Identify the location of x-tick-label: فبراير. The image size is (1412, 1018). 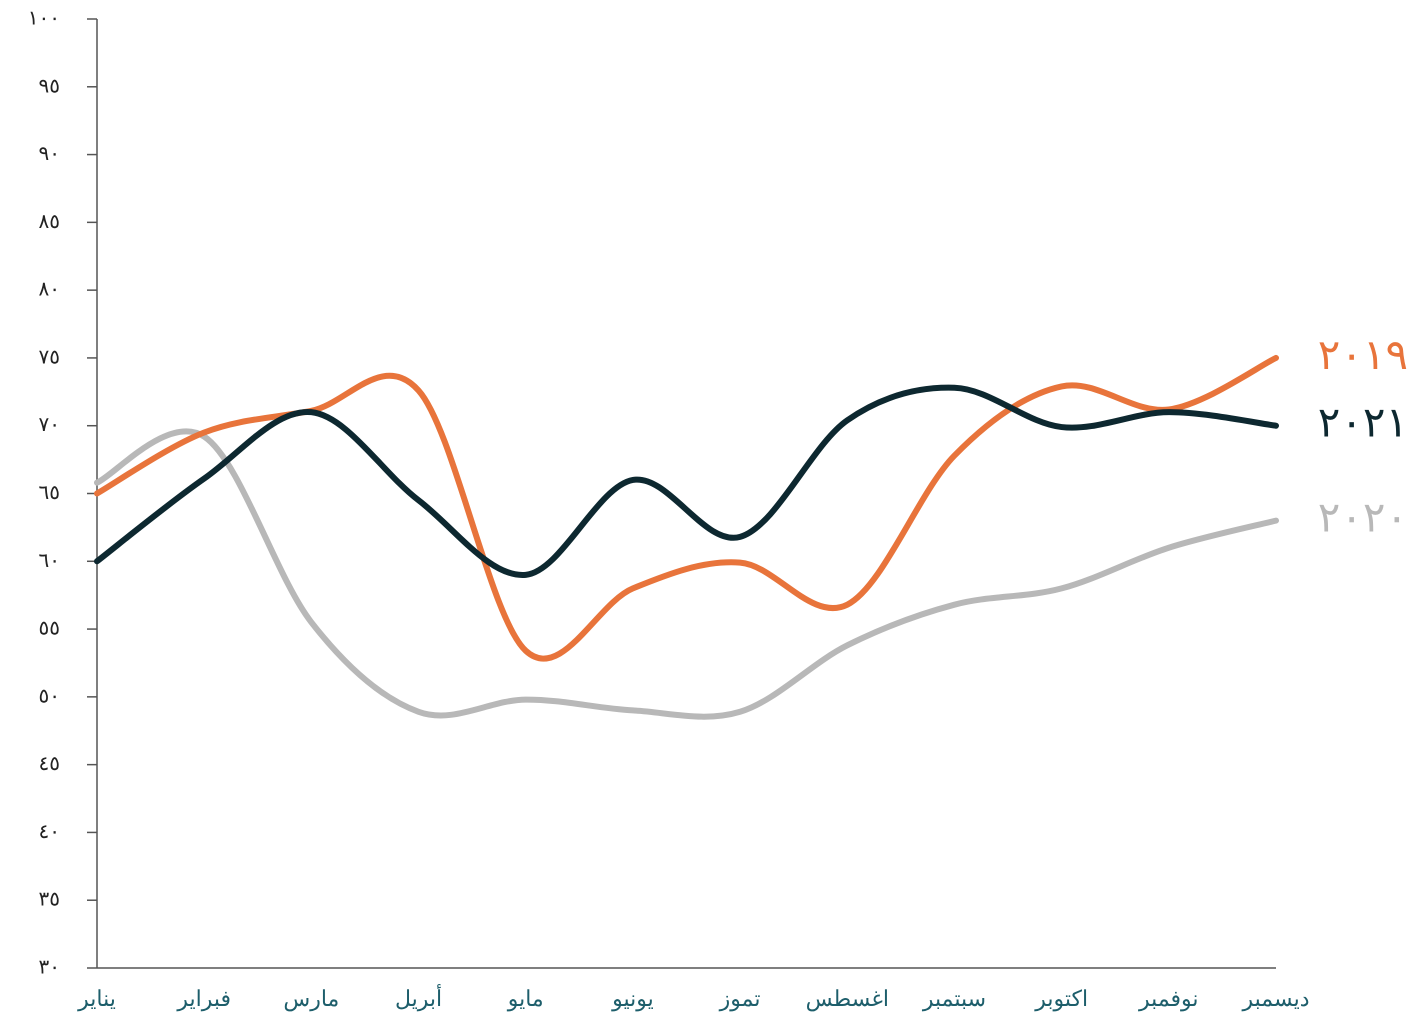
(203, 999).